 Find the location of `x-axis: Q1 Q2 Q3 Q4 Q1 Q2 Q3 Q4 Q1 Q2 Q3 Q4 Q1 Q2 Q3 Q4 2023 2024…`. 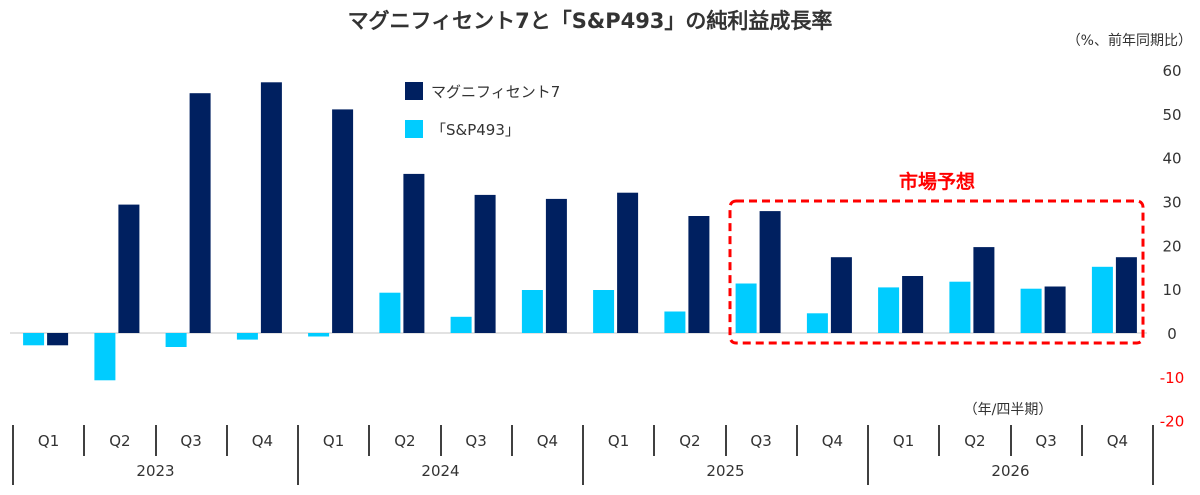

x-axis: Q1 Q2 Q3 Q4 Q1 Q2 Q3 Q4 Q1 Q2 Q3 Q4 Q1 Q2 Q3 Q4 2023 2024… is located at coordinates (583, 455).